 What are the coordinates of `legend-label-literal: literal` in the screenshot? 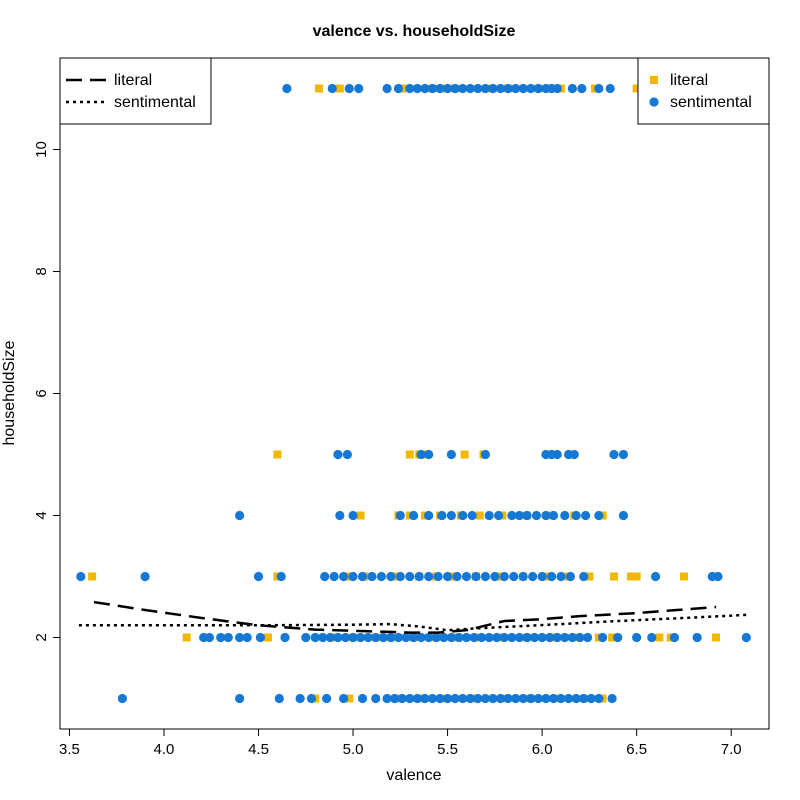 It's located at (133, 80).